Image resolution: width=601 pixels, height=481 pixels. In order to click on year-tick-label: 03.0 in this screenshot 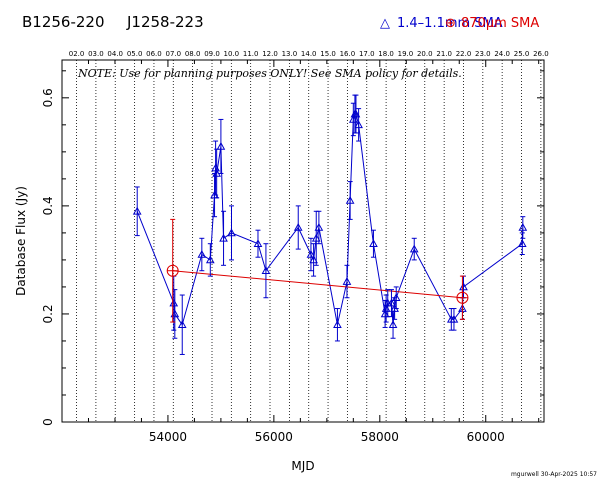, I will do `click(96, 54)`.